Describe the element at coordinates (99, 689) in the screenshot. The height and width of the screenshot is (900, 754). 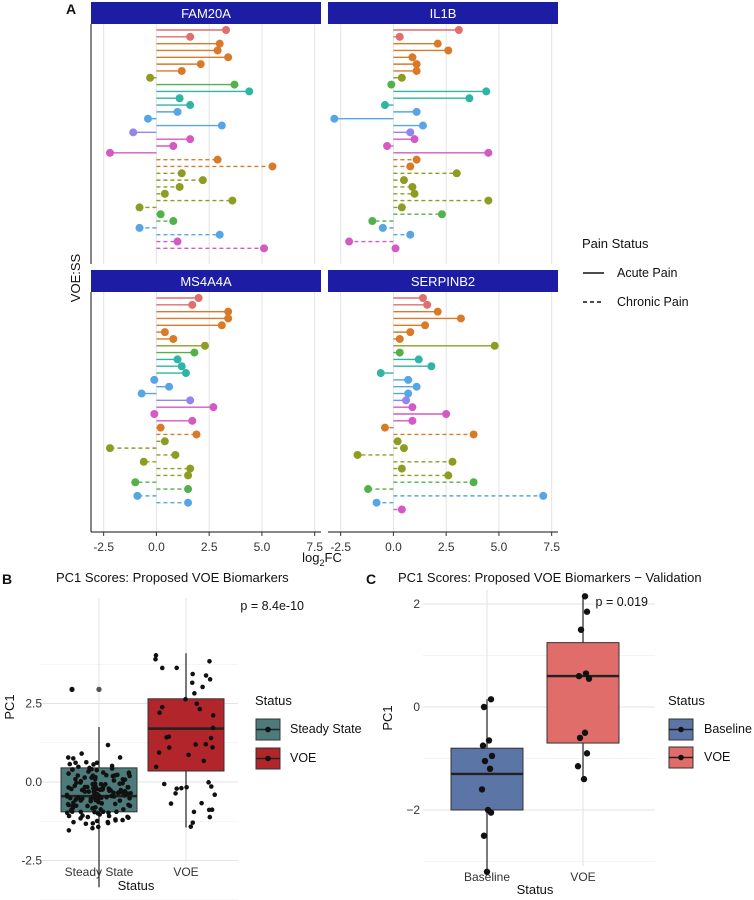
I see `outlier-point` at that location.